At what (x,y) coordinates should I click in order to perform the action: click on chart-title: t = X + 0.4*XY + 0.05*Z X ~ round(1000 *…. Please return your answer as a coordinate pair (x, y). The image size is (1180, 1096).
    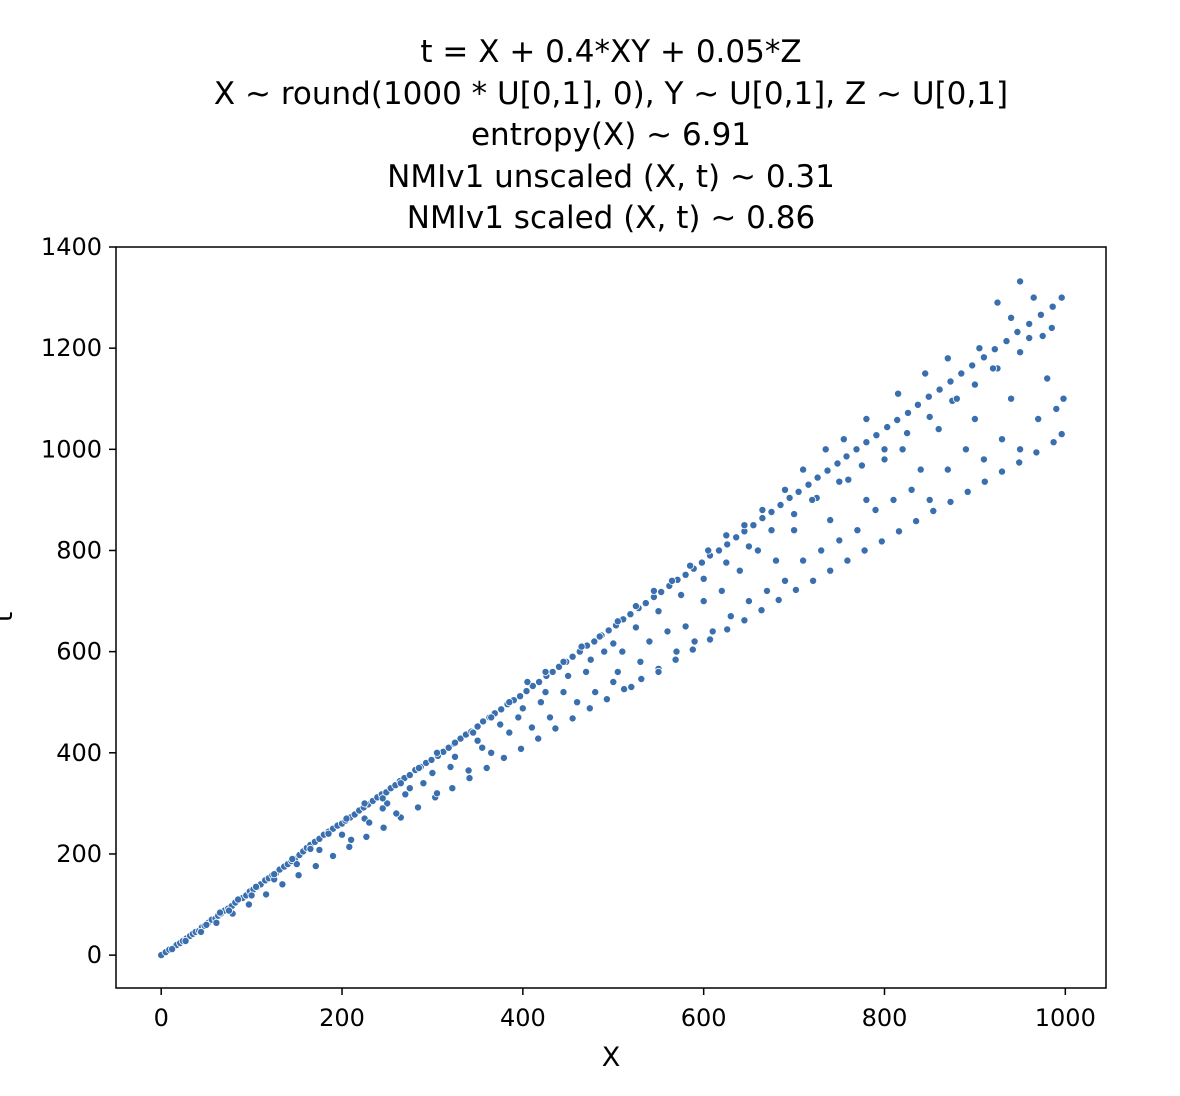
    Looking at the image, I should click on (611, 135).